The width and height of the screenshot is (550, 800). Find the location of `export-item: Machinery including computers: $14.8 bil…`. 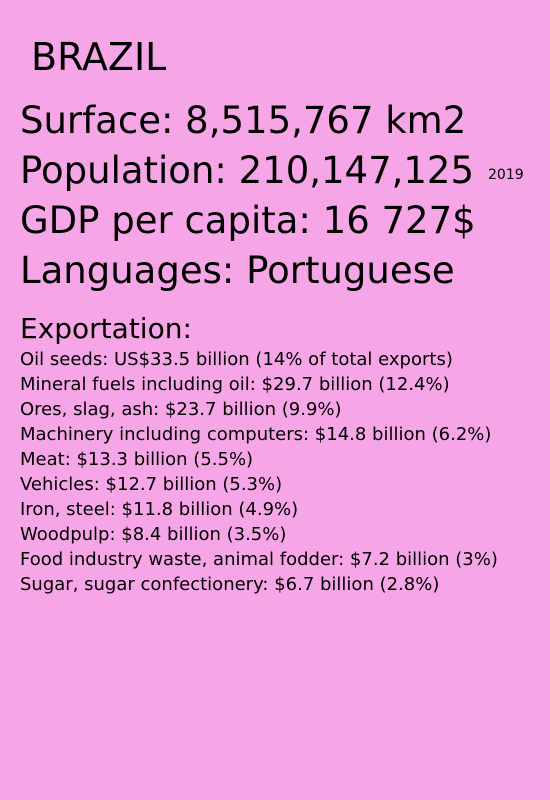

export-item: Machinery including computers: $14.8 bil… is located at coordinates (256, 434).